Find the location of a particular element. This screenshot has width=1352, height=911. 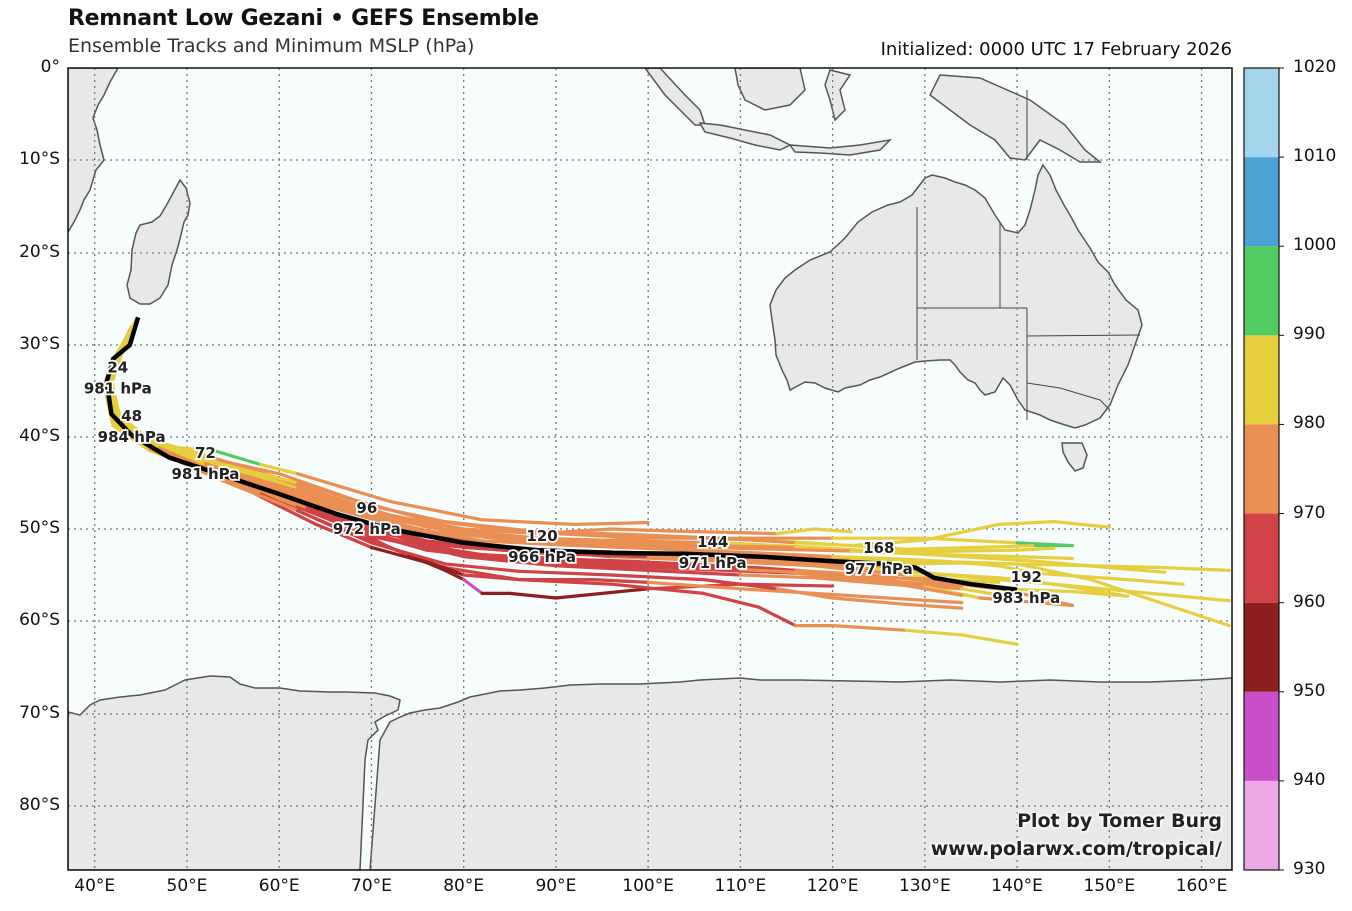

lon-tick-label: 40°E is located at coordinates (95, 886).